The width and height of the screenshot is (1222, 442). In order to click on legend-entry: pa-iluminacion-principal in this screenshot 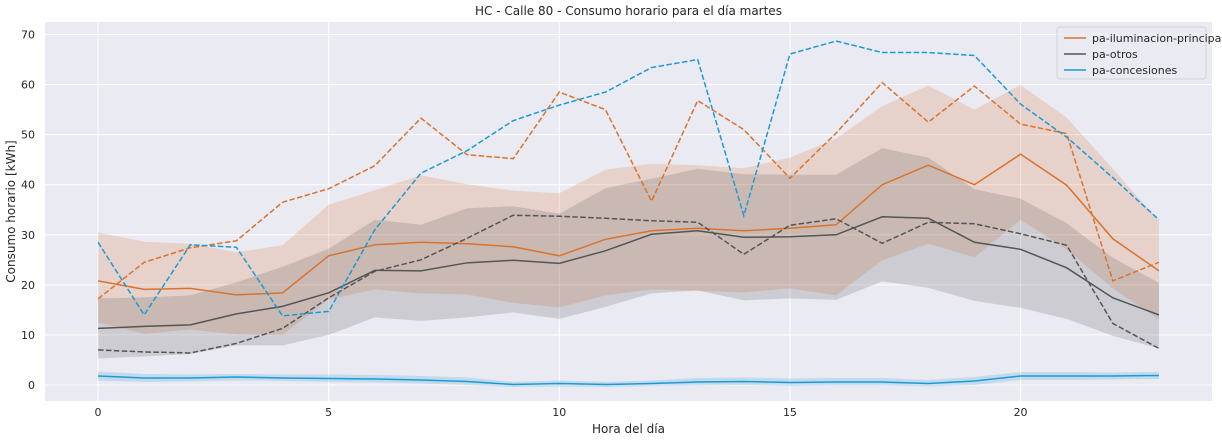, I will do `click(1157, 38)`.